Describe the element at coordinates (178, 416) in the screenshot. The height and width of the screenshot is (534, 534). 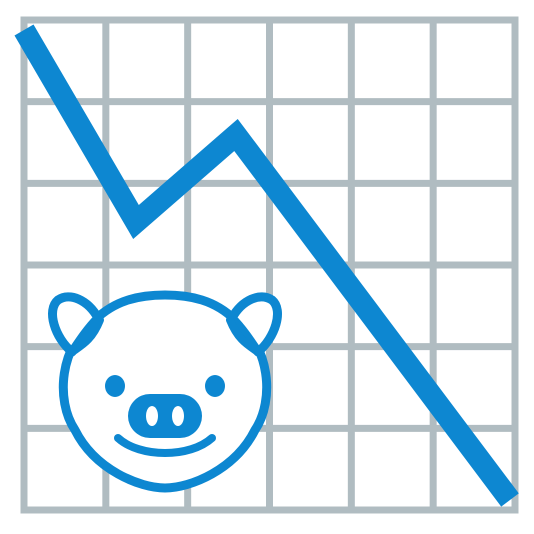
I see `pig-right-nostril` at that location.